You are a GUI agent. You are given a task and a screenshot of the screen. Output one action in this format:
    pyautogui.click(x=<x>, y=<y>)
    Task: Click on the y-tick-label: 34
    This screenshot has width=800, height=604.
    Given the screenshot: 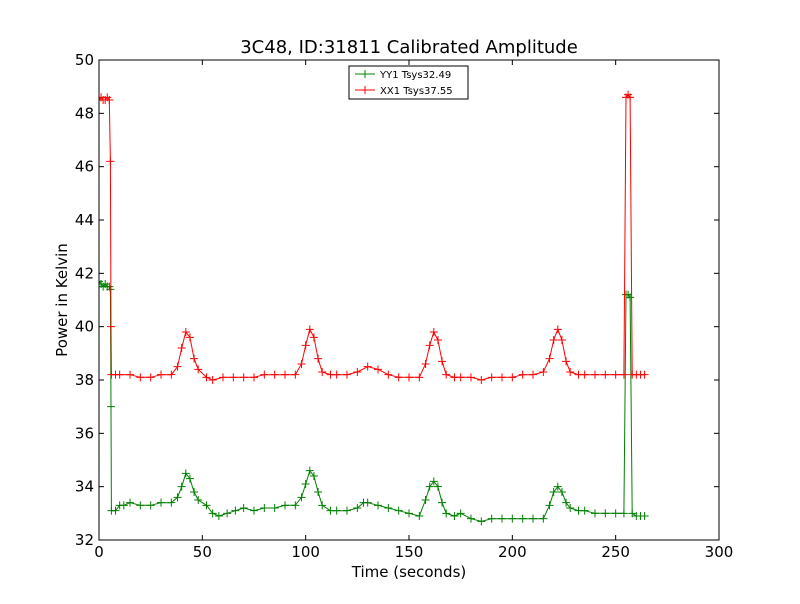 What is the action you would take?
    pyautogui.click(x=84, y=487)
    